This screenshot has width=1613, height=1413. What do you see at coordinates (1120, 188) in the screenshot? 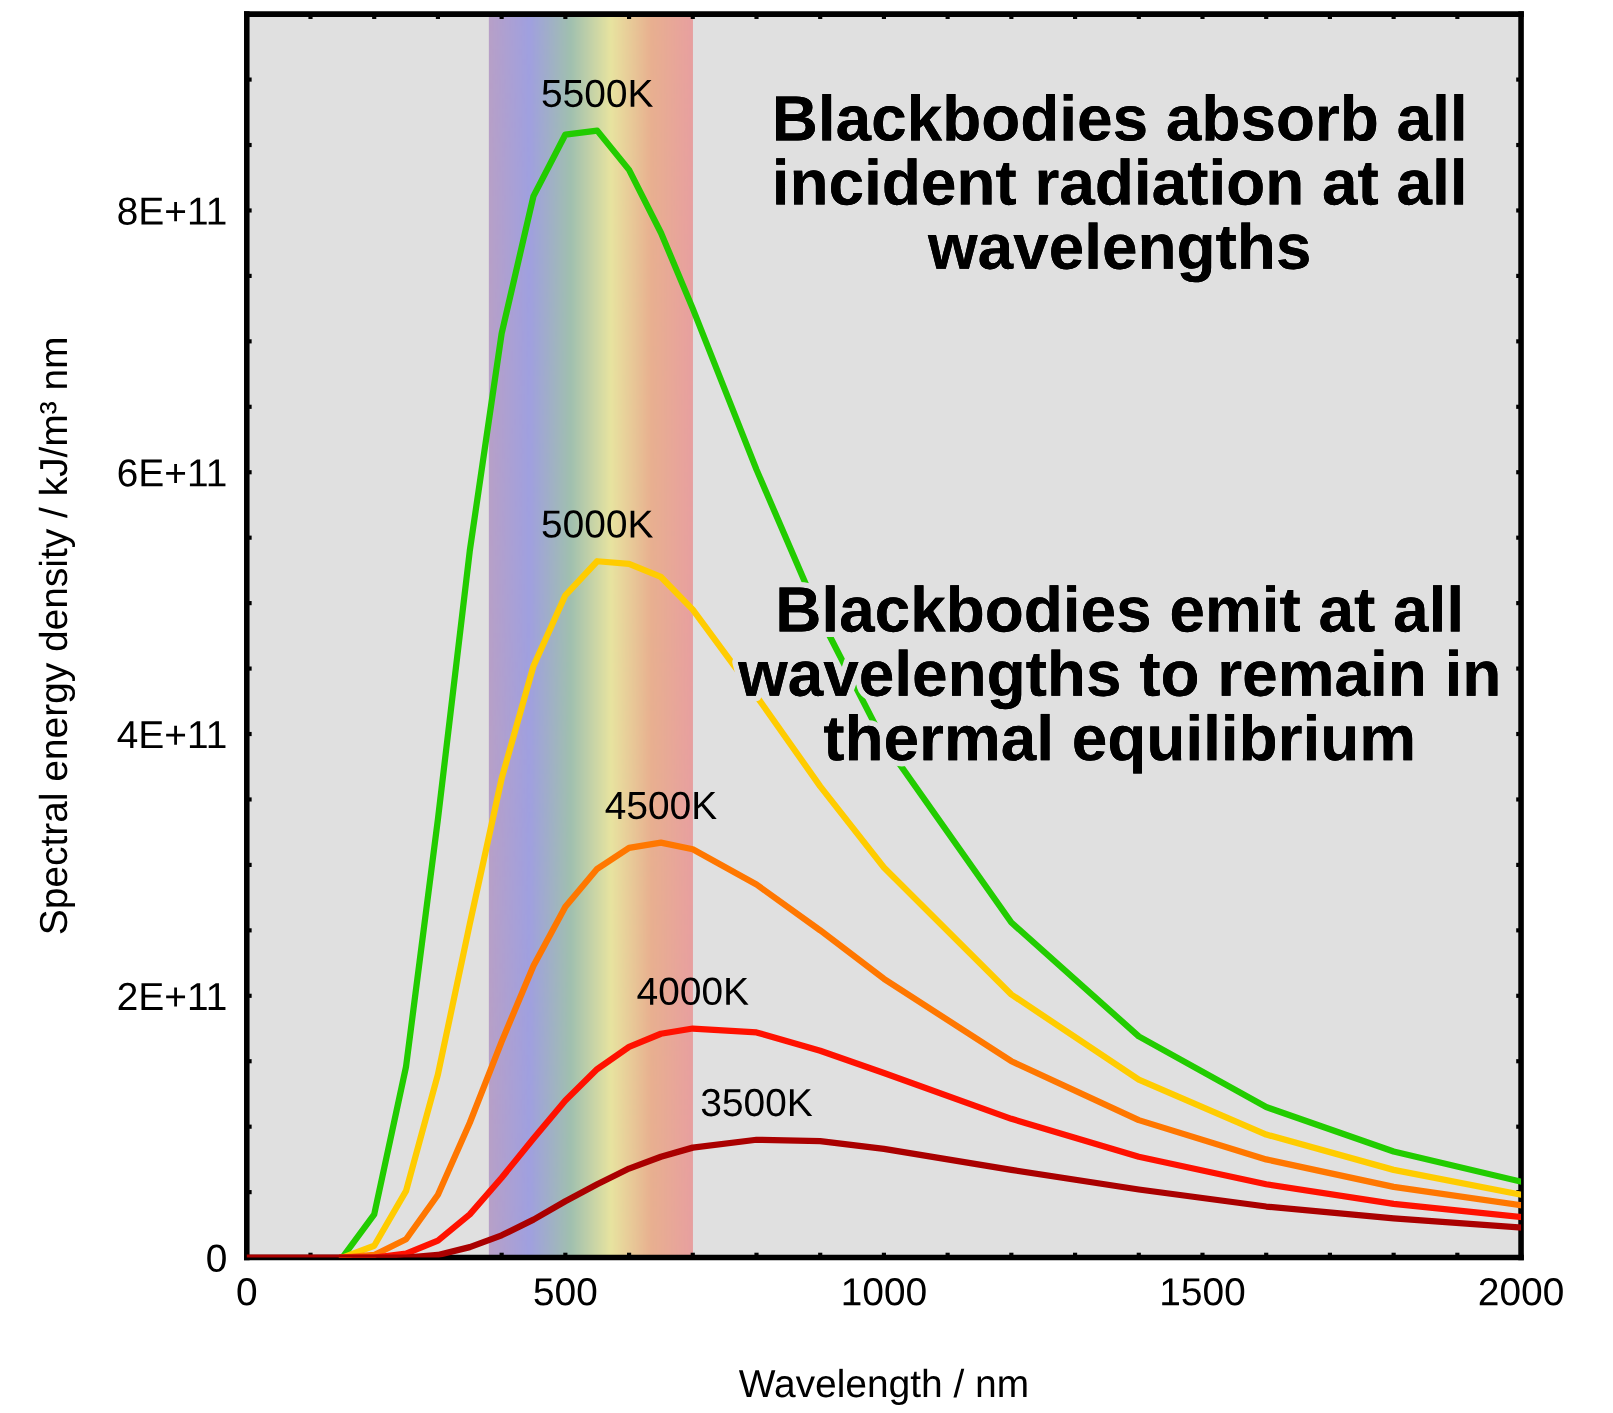
I see `annotation: Blackbodies absorb all incident radiation at all wavelengths` at bounding box center [1120, 188].